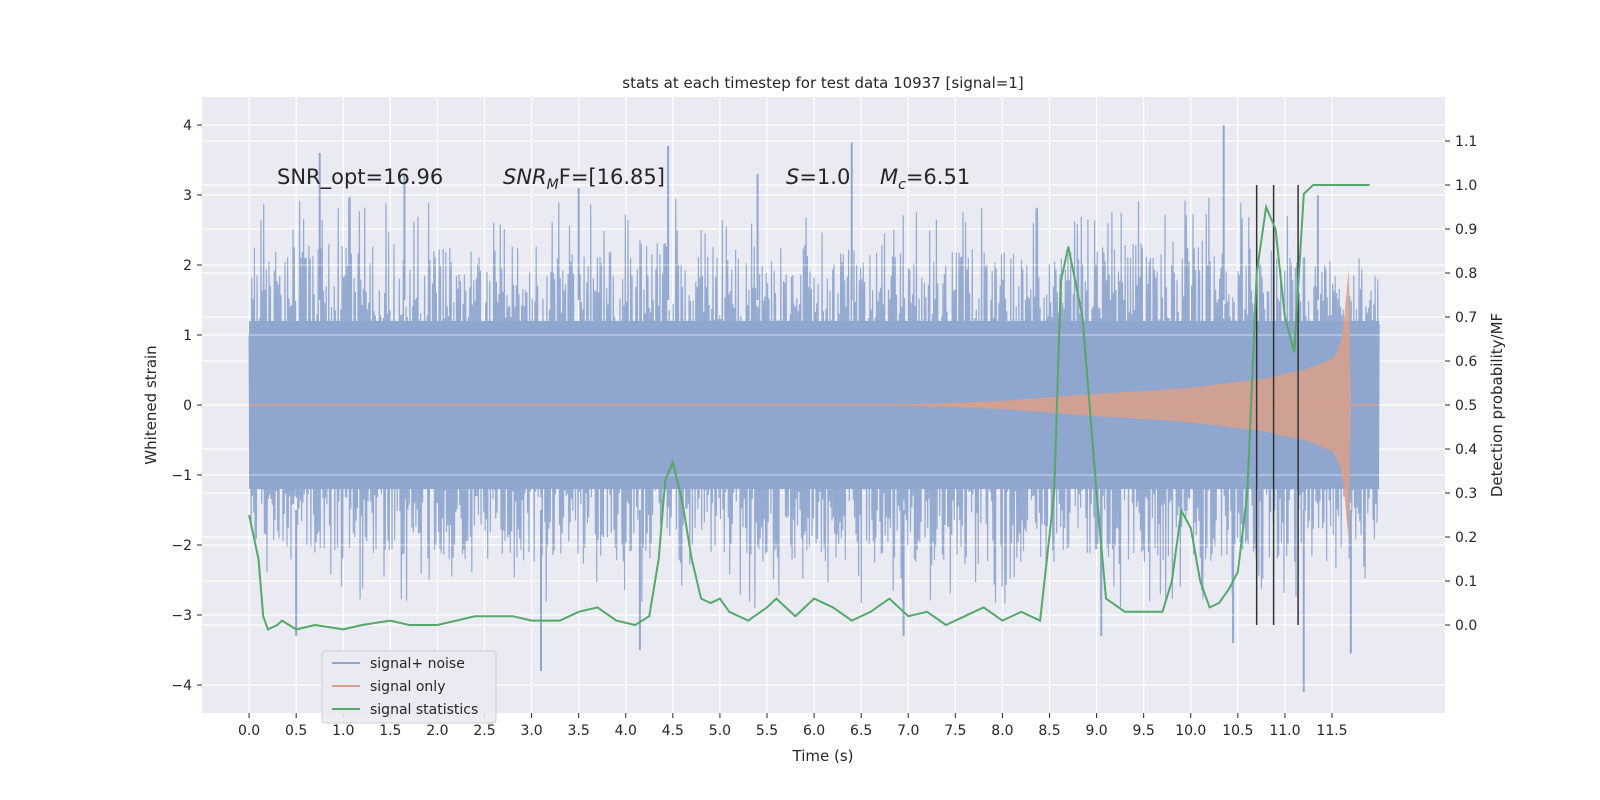  I want to click on y-tick-label-left: −4, so click(181, 686).